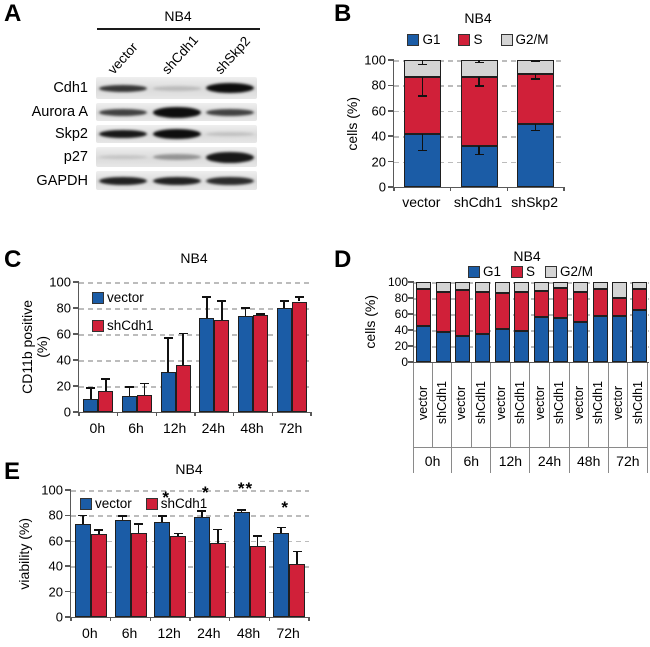  What do you see at coordinates (55, 541) in the screenshot?
I see `y-tick-label-60: 60` at bounding box center [55, 541].